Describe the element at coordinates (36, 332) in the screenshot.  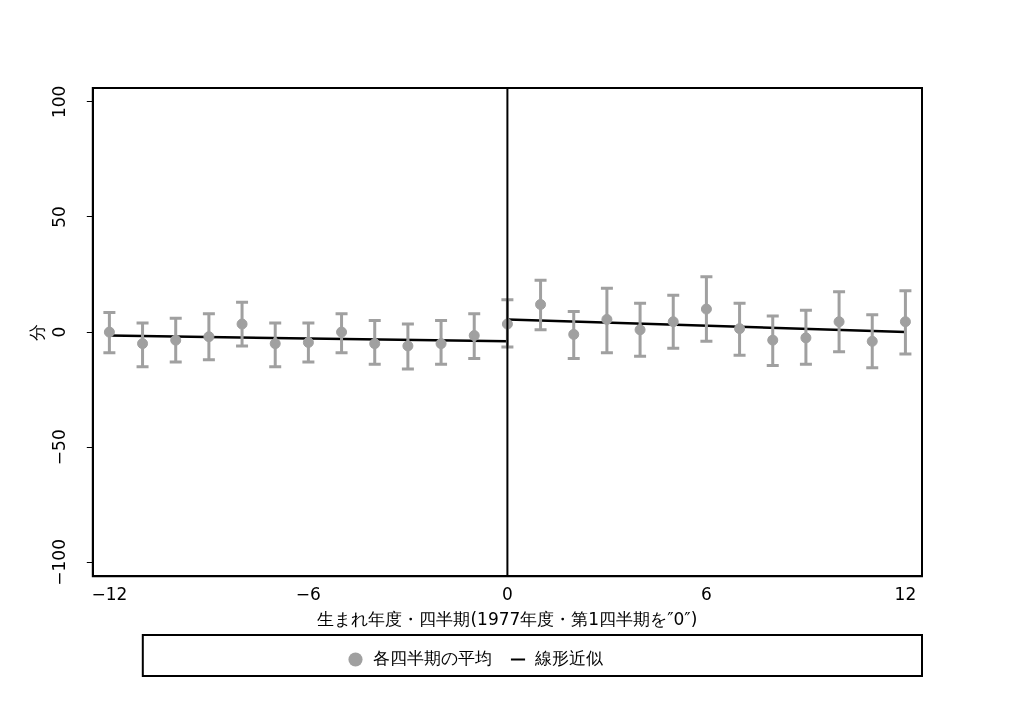
I see `y-axis-title: 分` at that location.